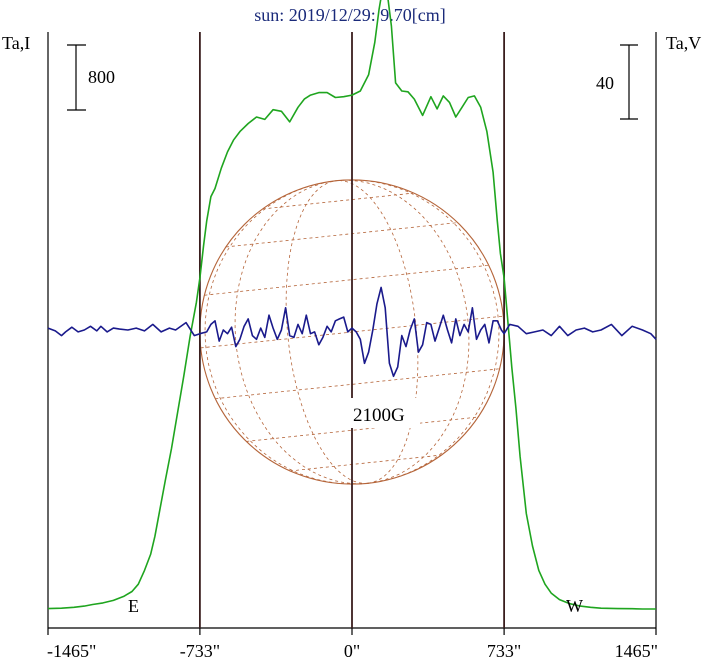 The width and height of the screenshot is (708, 662). Describe the element at coordinates (350, 15) in the screenshot. I see `chart-title: sun: 2019/12/29: 9.70[cm]` at that location.